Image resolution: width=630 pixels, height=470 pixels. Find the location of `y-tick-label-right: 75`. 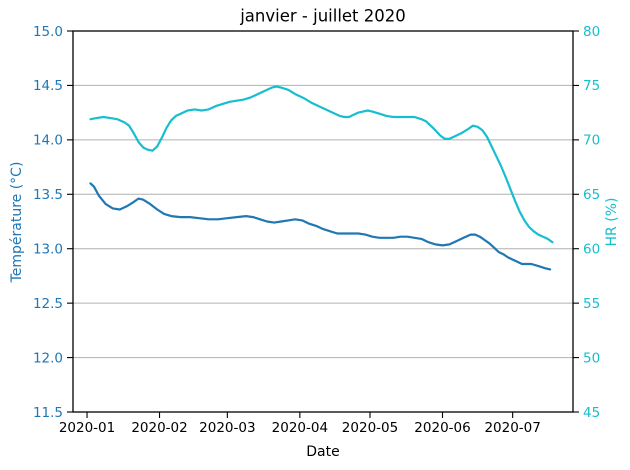

y-tick-label-right: 75 is located at coordinates (591, 86).